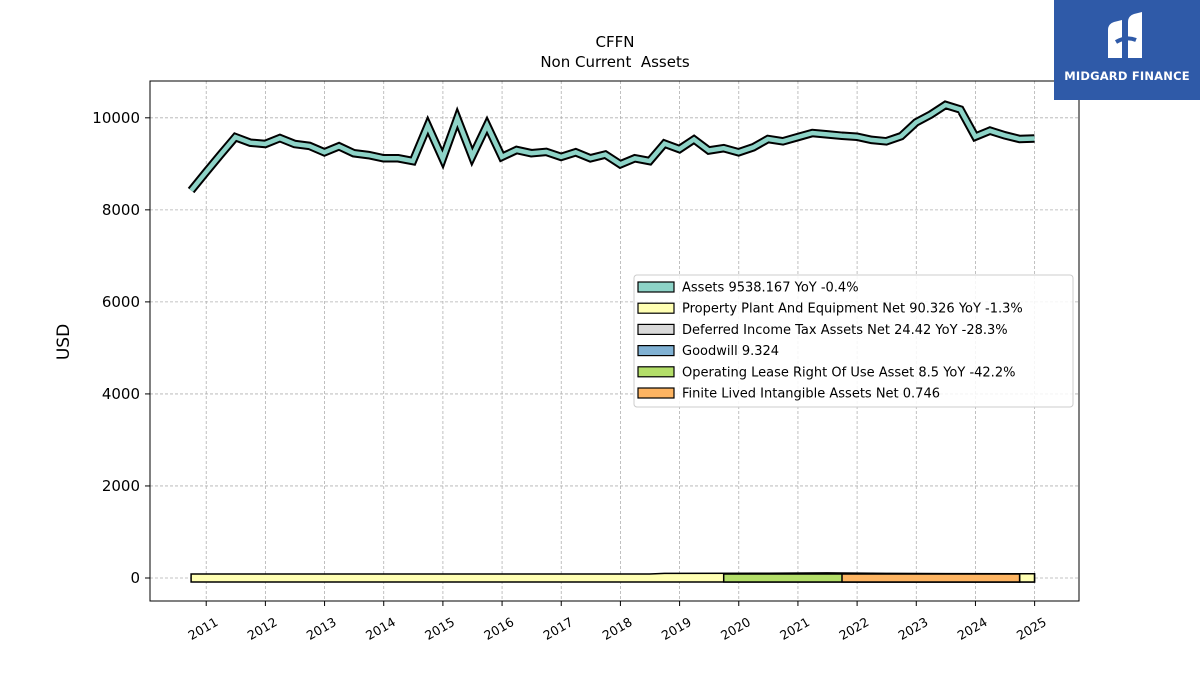 This screenshot has height=675, width=1200. Describe the element at coordinates (498, 628) in the screenshot. I see `x-tick-label: 2016` at that location.